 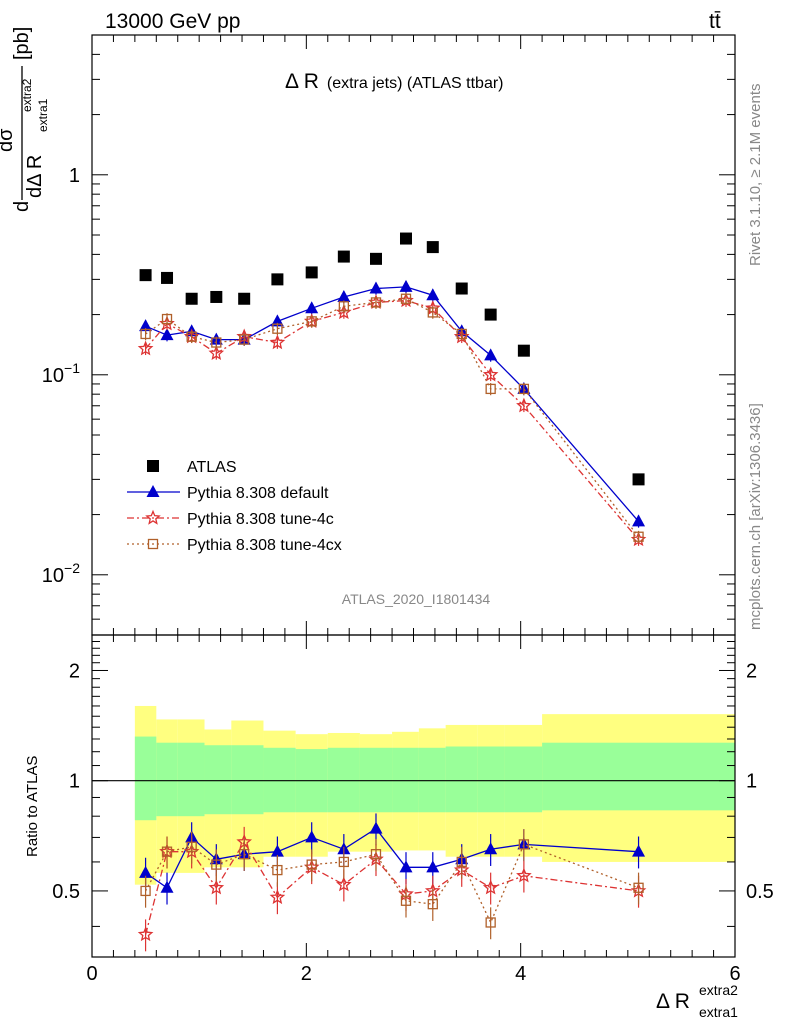 I want to click on xlabel-main: Δ R, so click(x=673, y=1001).